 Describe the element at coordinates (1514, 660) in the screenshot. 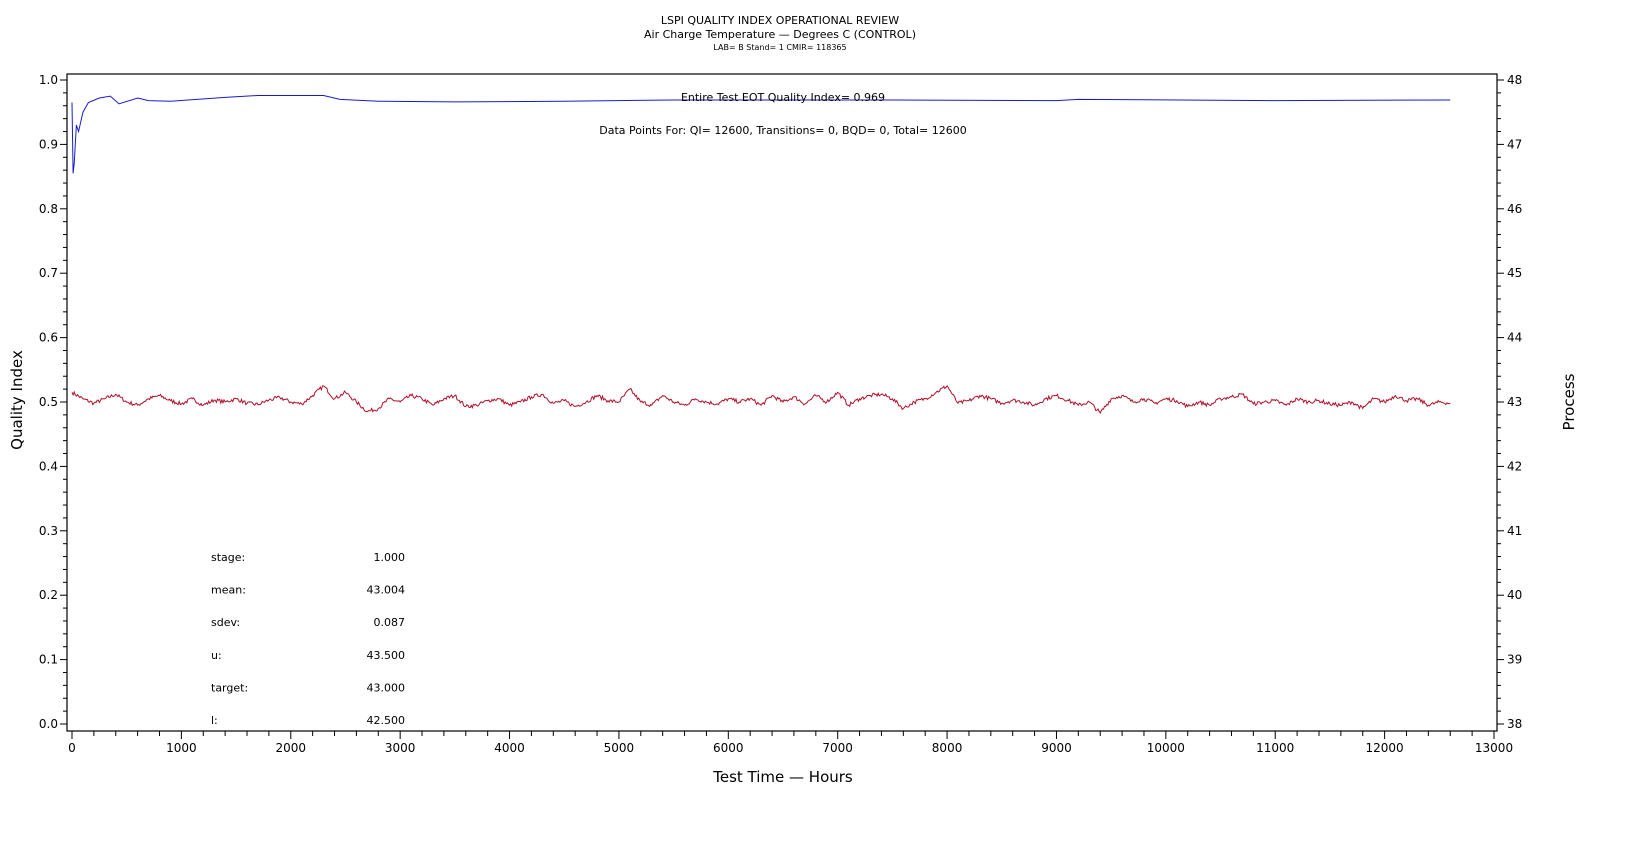

I see `y2-tick-label: 39` at that location.